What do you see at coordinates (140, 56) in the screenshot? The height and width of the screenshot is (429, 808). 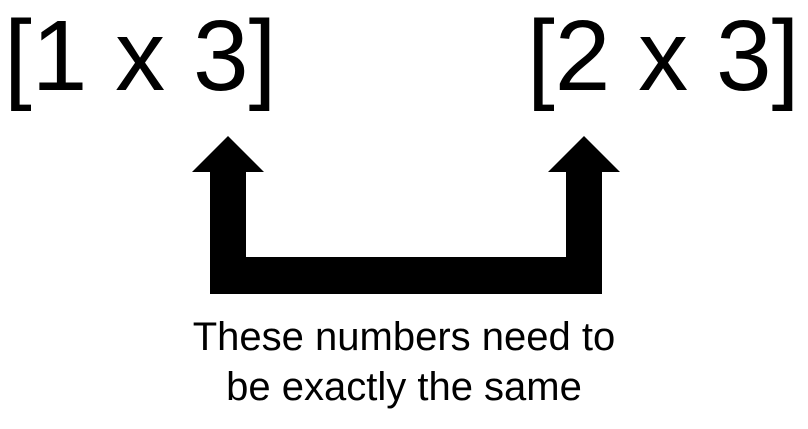 I see `left-dimension-label: [1 x 3]` at bounding box center [140, 56].